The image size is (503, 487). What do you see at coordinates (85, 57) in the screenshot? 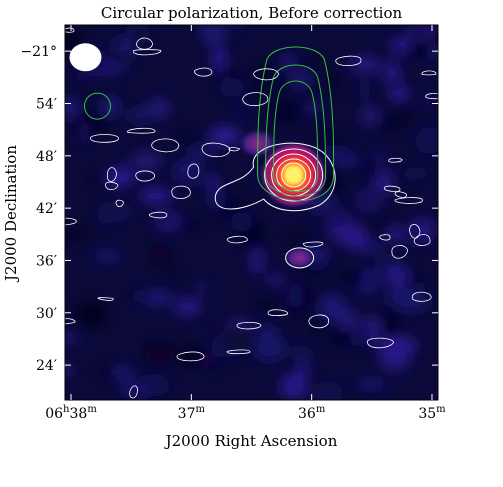
I see `beam` at bounding box center [85, 57].